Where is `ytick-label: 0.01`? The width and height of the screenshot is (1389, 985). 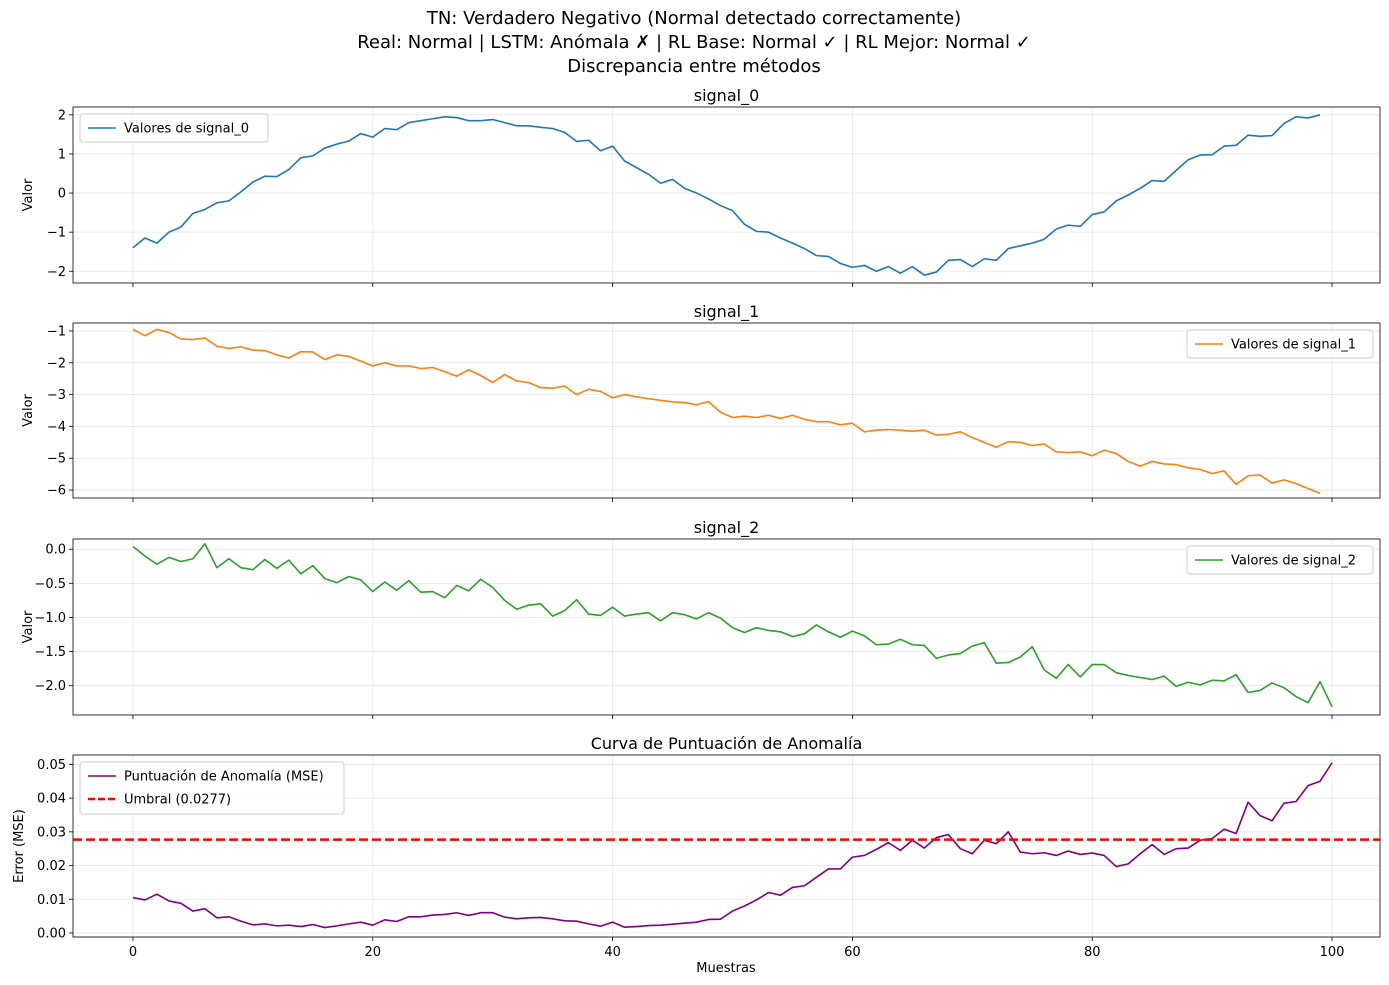
ytick-label: 0.01 is located at coordinates (51, 900).